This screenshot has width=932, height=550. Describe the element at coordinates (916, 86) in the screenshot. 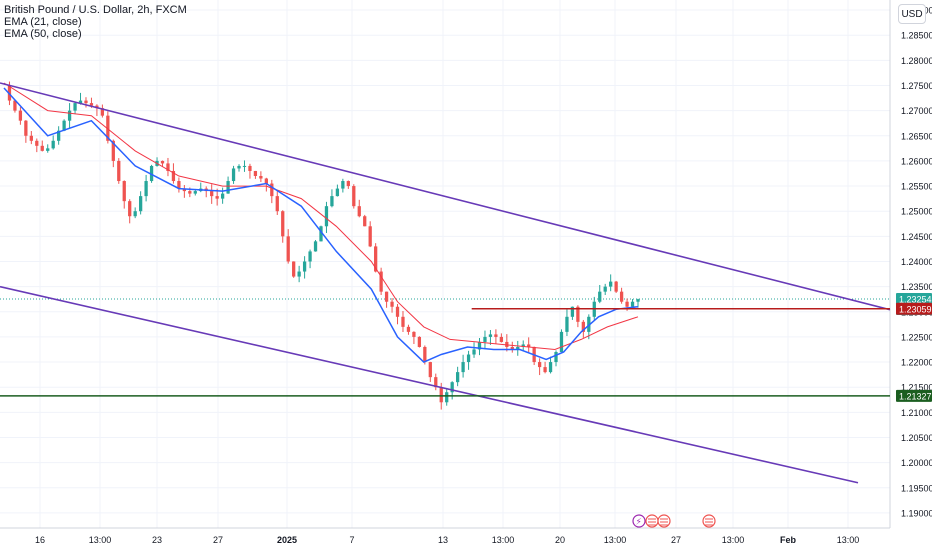

I see `y-tick-label: 1.27500` at that location.